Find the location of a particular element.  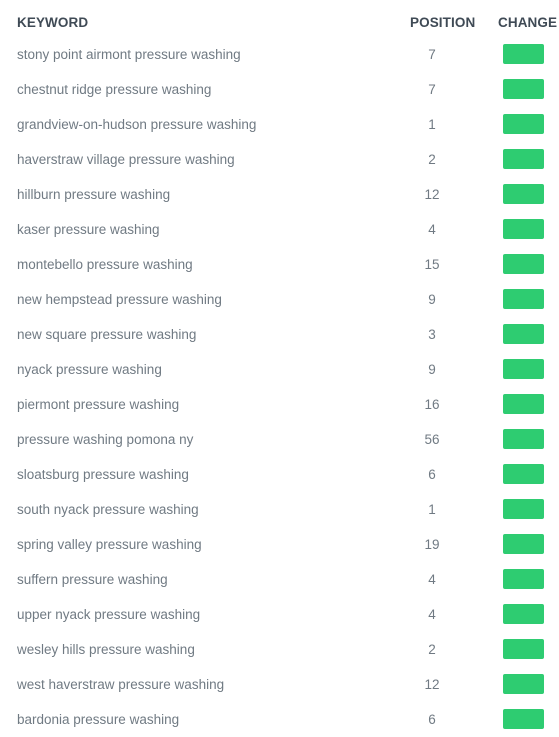

table-row: pressure washing pomona ny 56 is located at coordinates (279, 439).